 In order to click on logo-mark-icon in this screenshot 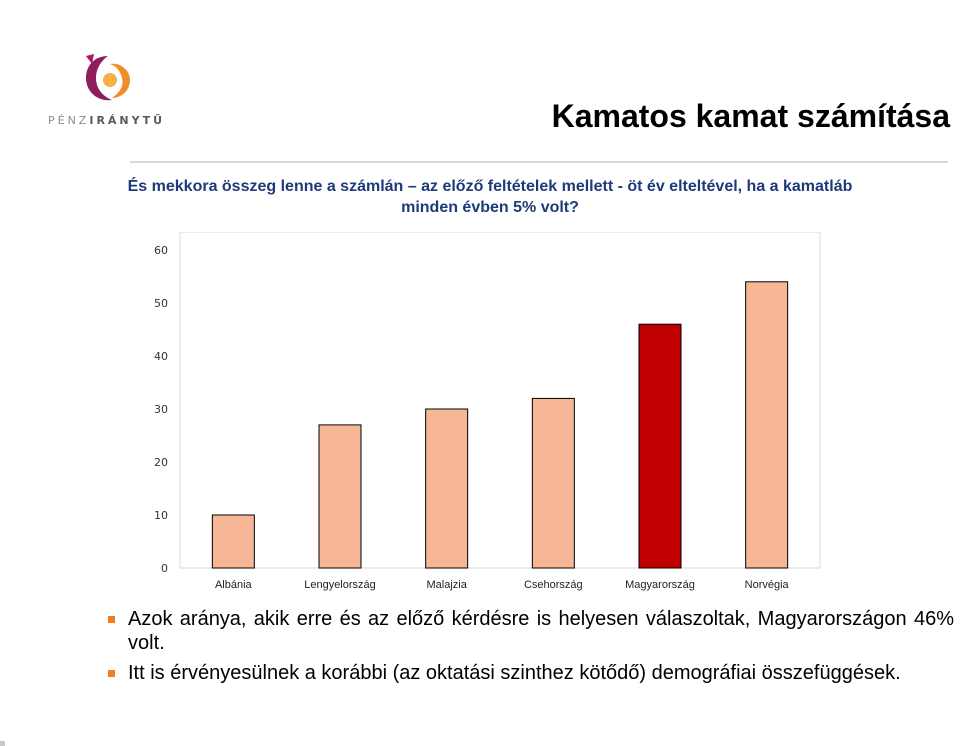, I will do `click(108, 77)`.